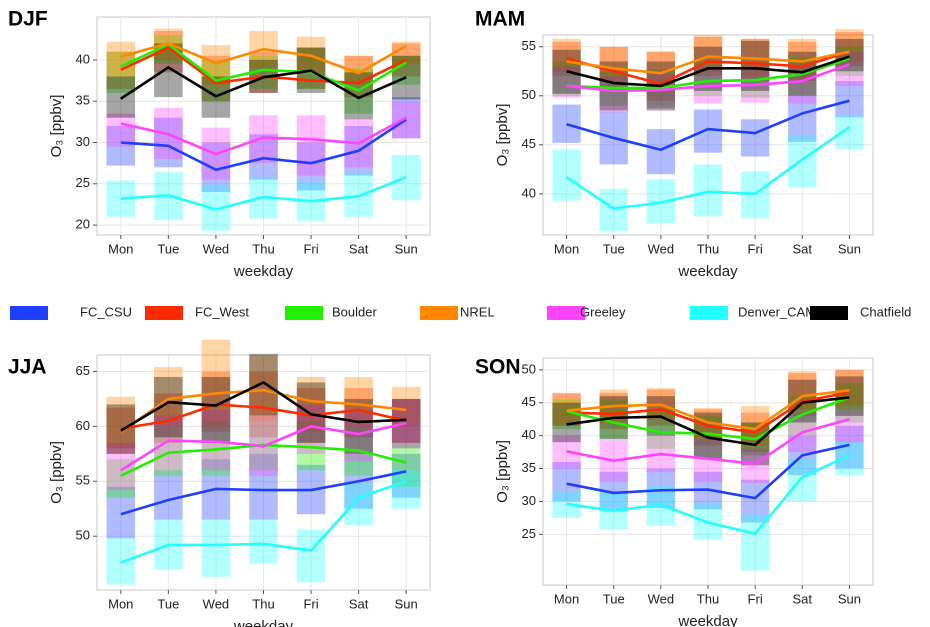 This screenshot has height=627, width=930. Describe the element at coordinates (83, 370) in the screenshot. I see `y-tick-label: 65` at that location.